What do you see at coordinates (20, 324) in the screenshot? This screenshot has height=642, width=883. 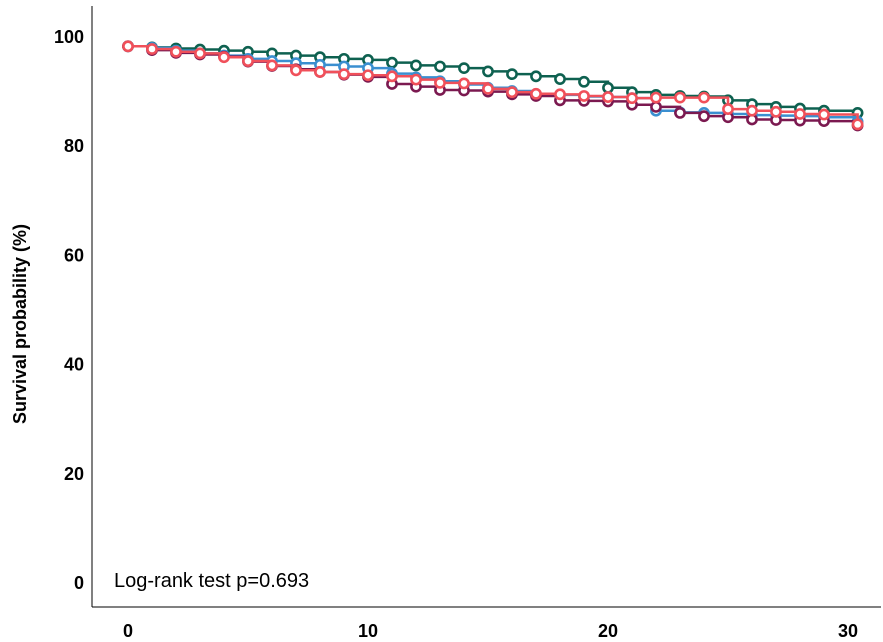 I see `y-axis-title: Survival probability (%)` at bounding box center [20, 324].